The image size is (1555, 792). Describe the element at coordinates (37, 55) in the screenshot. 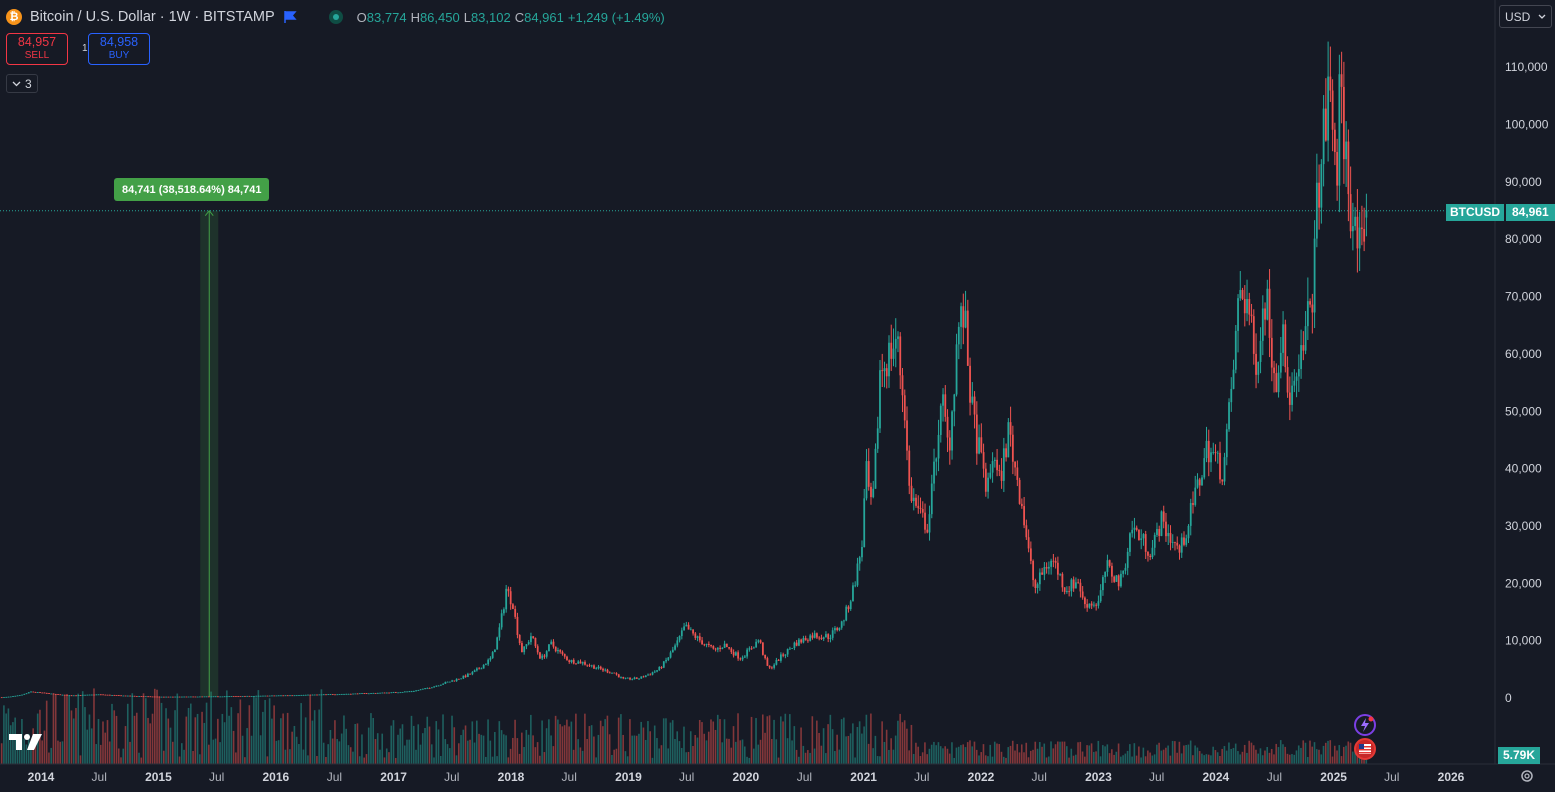

I see `sell-label: SELL` at that location.